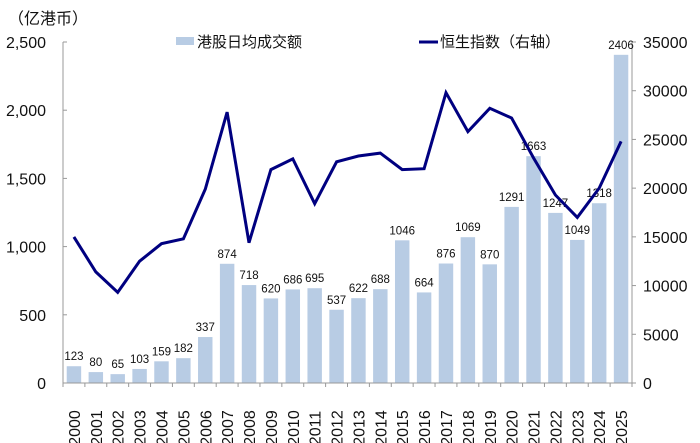 The image size is (700, 443). What do you see at coordinates (665, 287) in the screenshot?
I see `right-axis-tick-label: 10000` at bounding box center [665, 287].